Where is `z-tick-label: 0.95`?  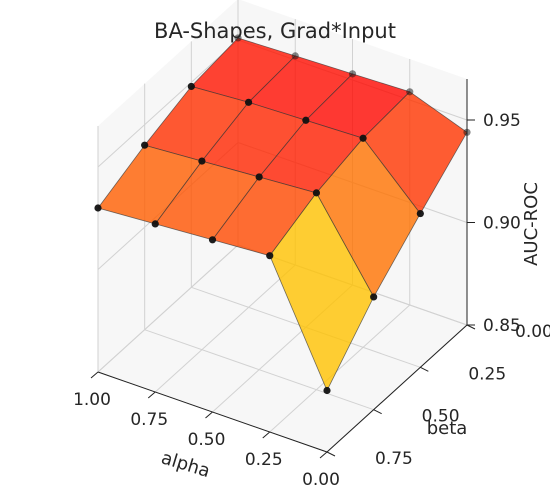 z-tick-label: 0.95 is located at coordinates (502, 121).